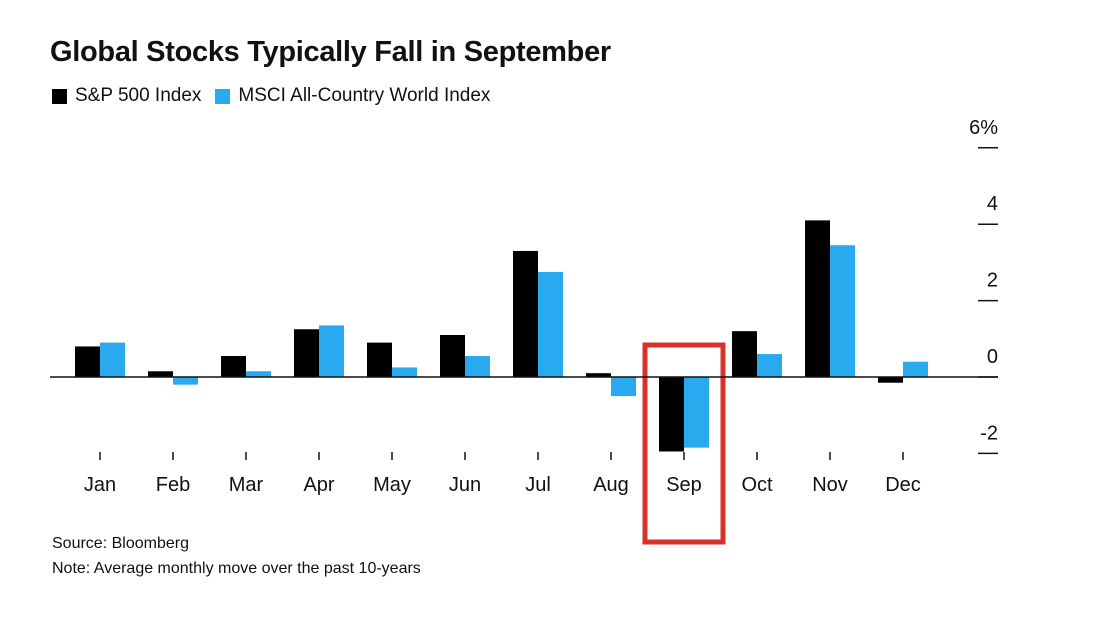  Describe the element at coordinates (538, 485) in the screenshot. I see `x-tick-label-jul: Jul` at that location.